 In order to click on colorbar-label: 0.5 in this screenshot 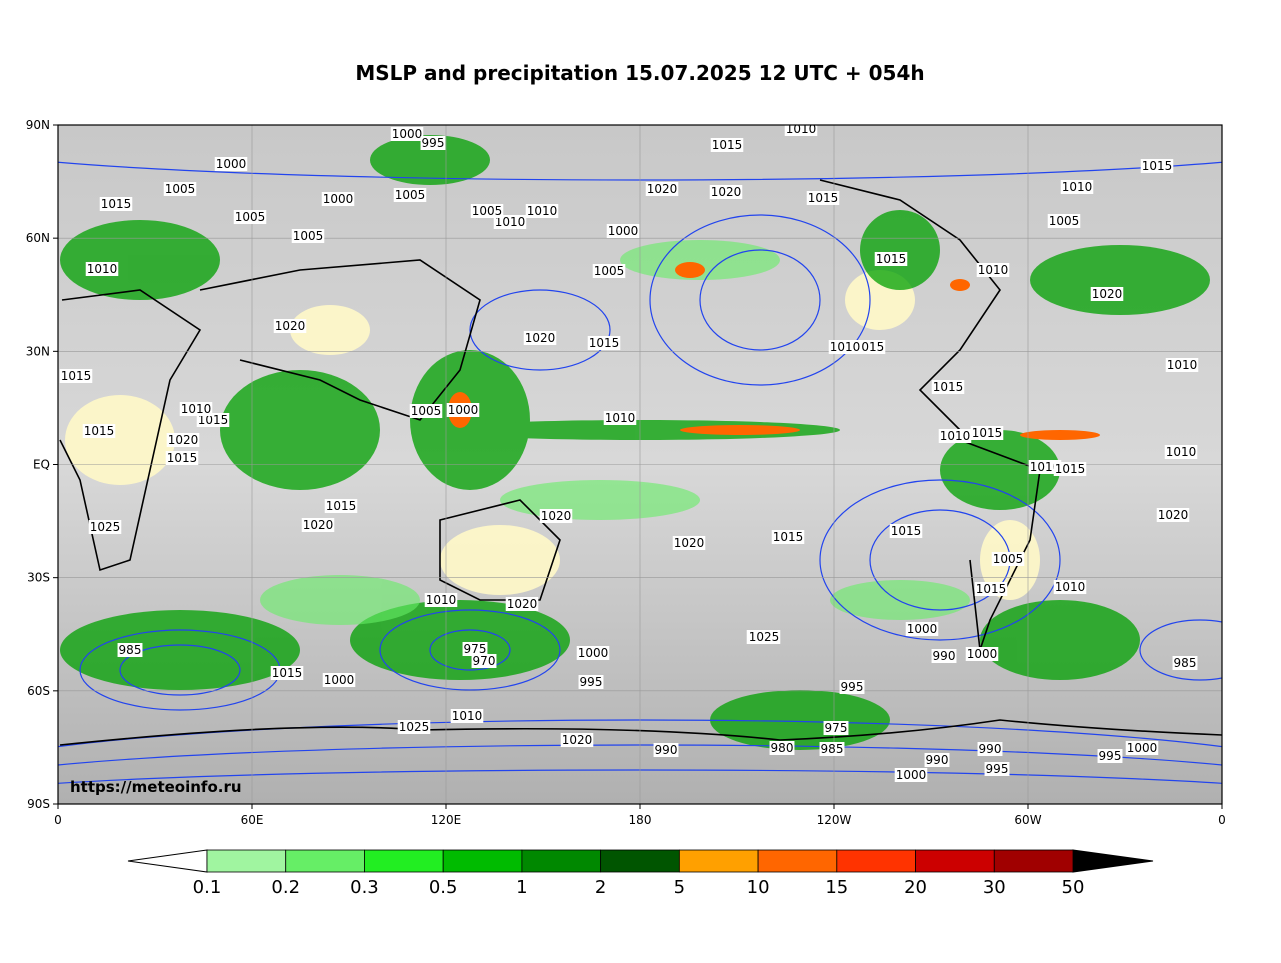, I will do `click(443, 887)`.